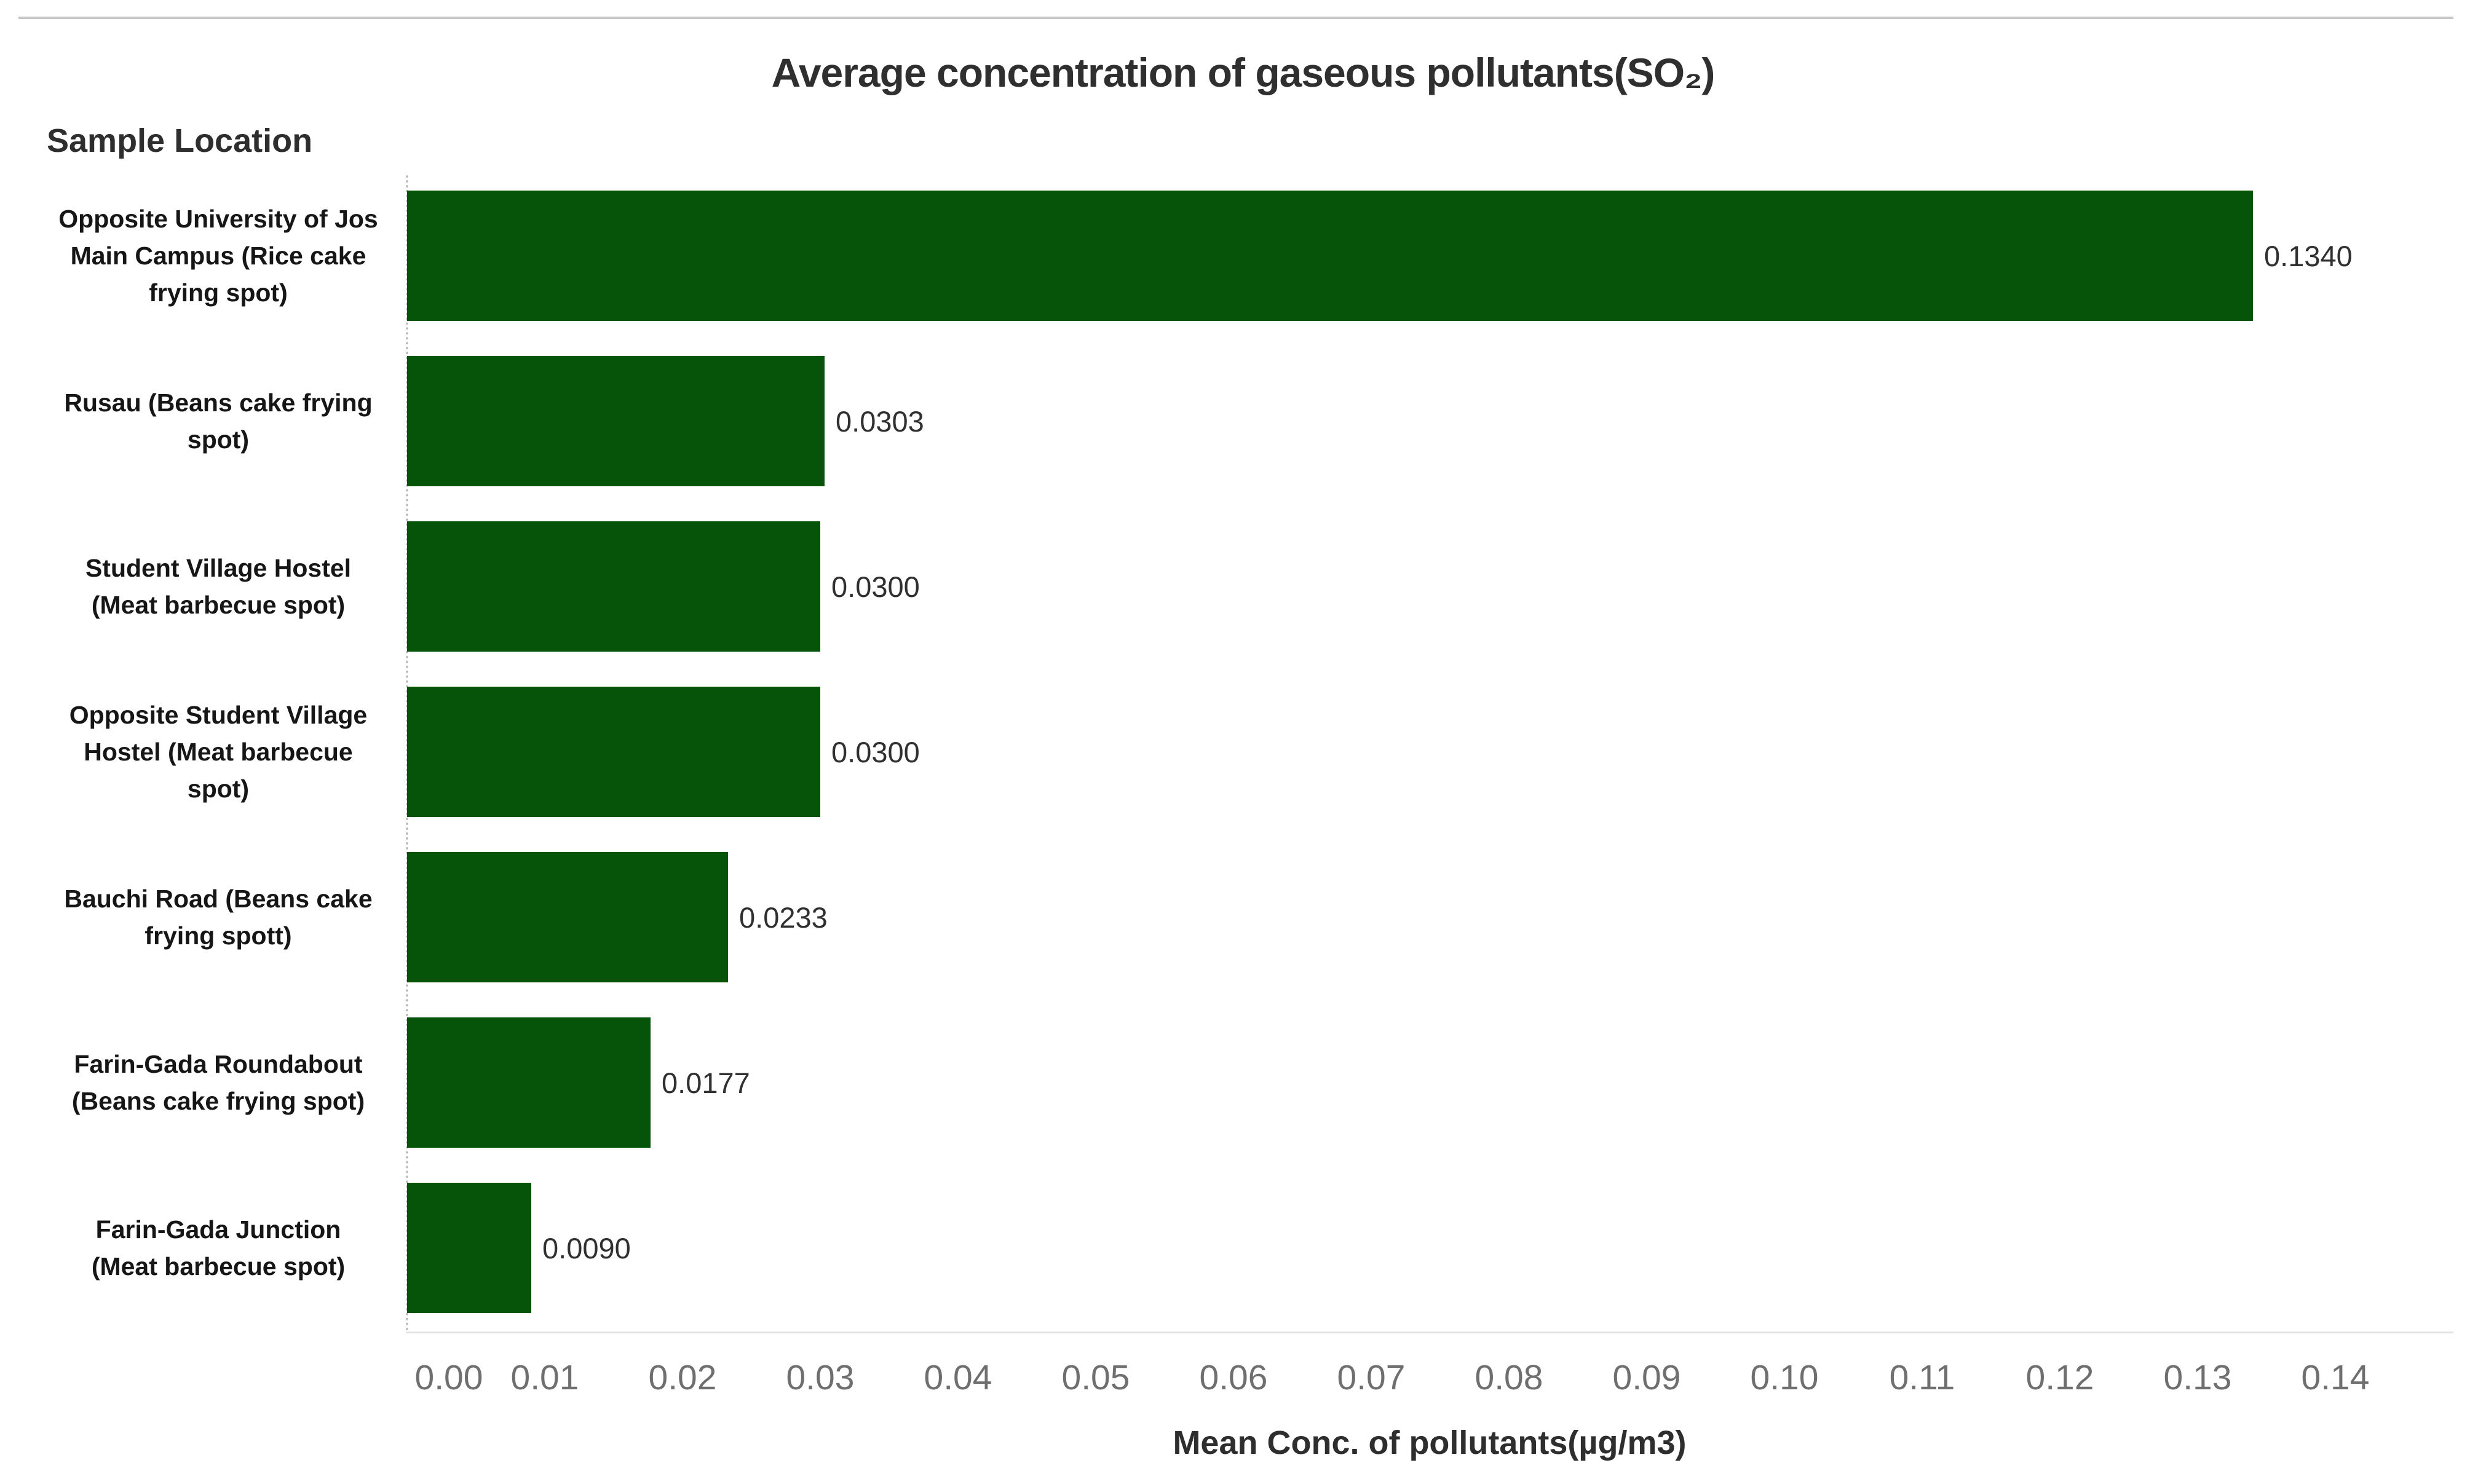  What do you see at coordinates (1430, 1443) in the screenshot?
I see `x-axis-title: Mean Conc. of pollutants(µg/m3)` at bounding box center [1430, 1443].